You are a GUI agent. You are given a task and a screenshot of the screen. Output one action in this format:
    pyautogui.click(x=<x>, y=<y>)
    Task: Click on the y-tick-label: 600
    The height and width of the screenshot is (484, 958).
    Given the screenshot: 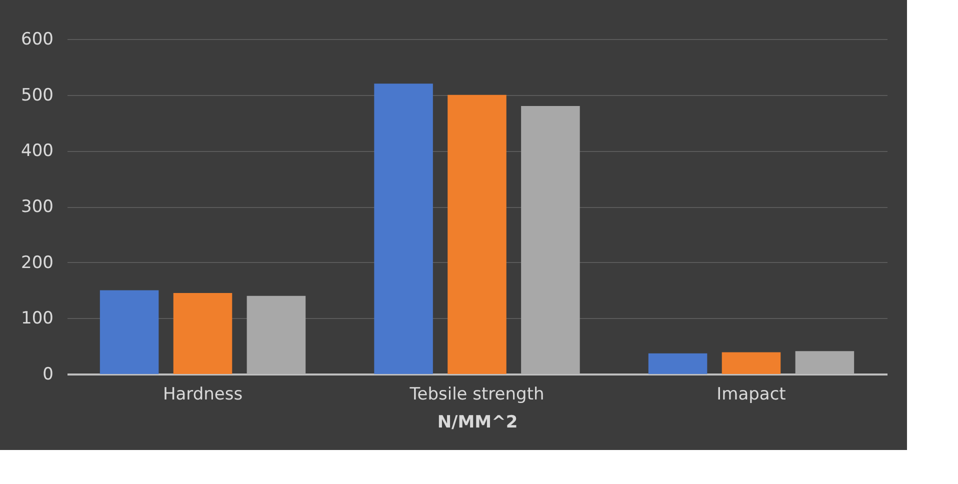 What is the action you would take?
    pyautogui.click(x=37, y=40)
    